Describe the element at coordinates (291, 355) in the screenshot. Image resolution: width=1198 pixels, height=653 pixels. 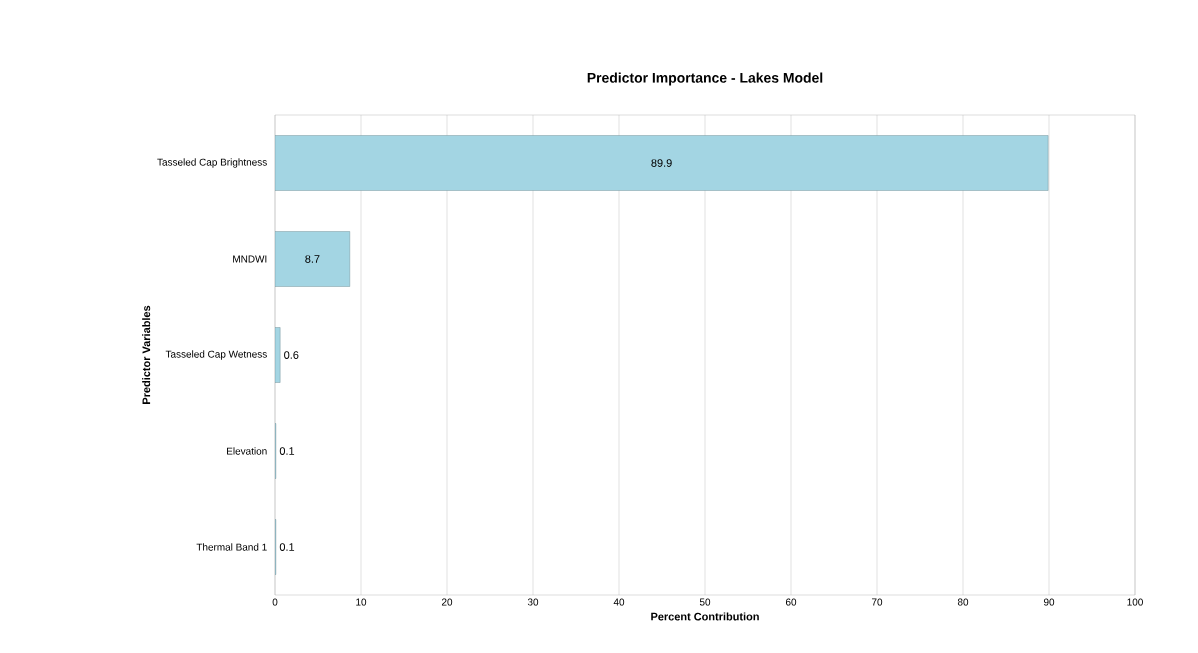
I see `data-label: 0.6` at that location.